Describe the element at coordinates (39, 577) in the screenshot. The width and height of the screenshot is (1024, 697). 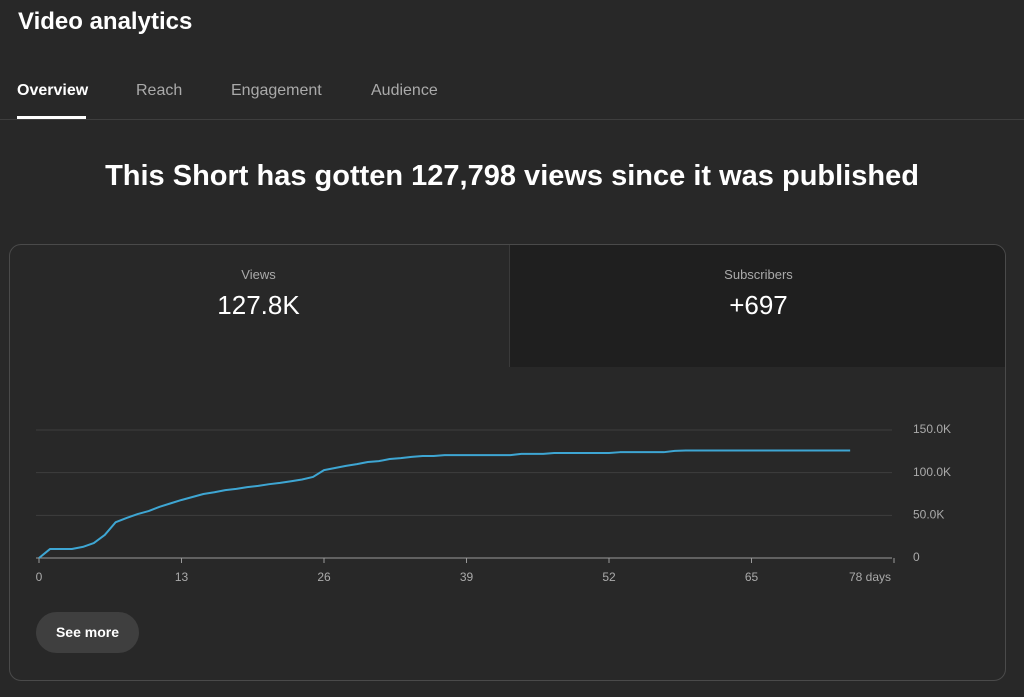
I see `x-tick-label: 0` at that location.